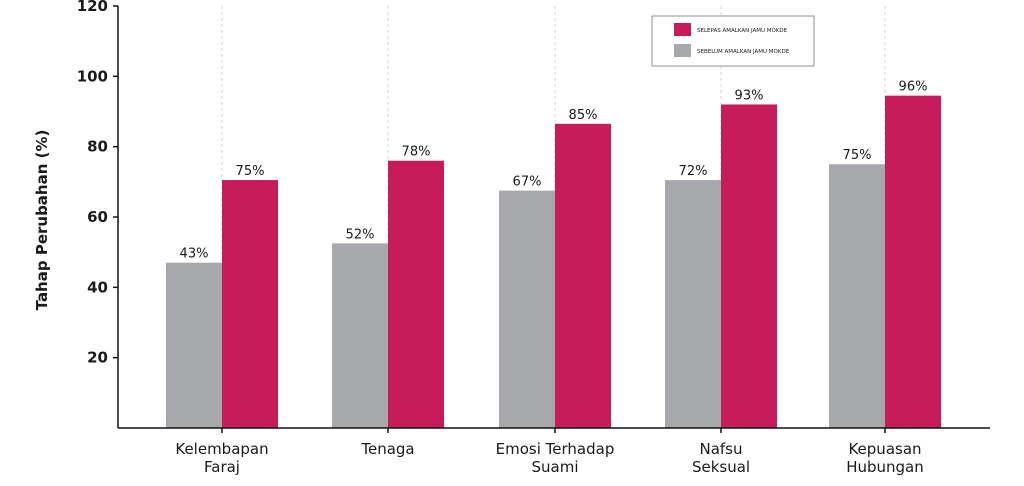 This screenshot has width=1024, height=486. I want to click on x-category-label-3: Emosi Terhadap Suami, so click(555, 458).